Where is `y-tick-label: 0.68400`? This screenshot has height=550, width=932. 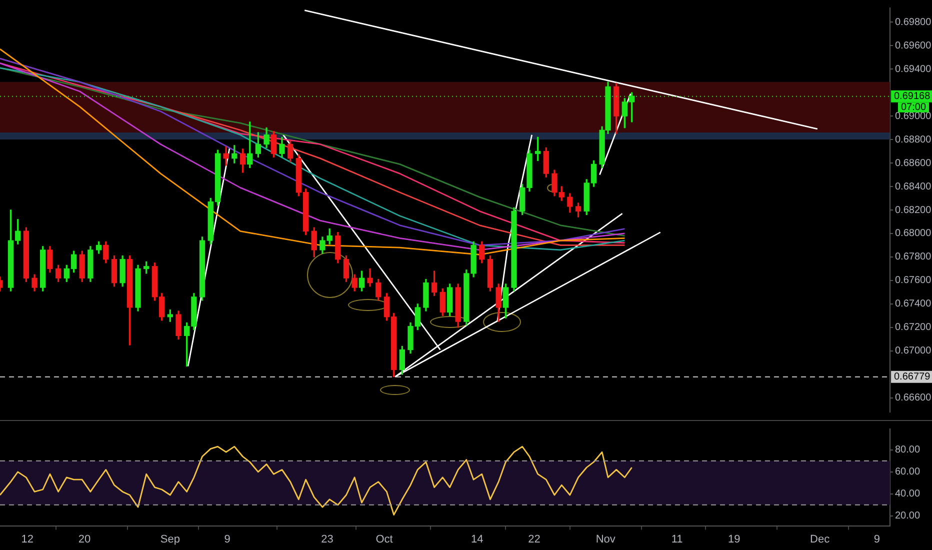
y-tick-label: 0.68400 is located at coordinates (913, 186).